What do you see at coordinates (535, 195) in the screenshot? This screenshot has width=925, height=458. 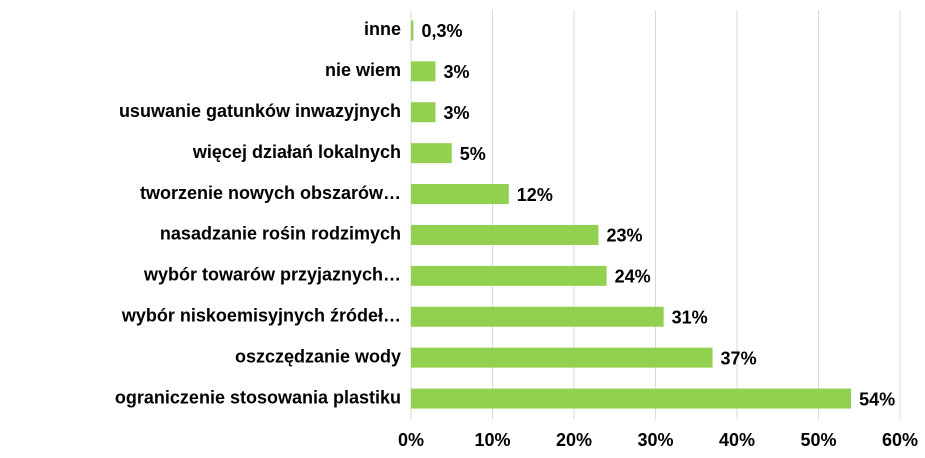 I see `value-label: 12%` at bounding box center [535, 195].